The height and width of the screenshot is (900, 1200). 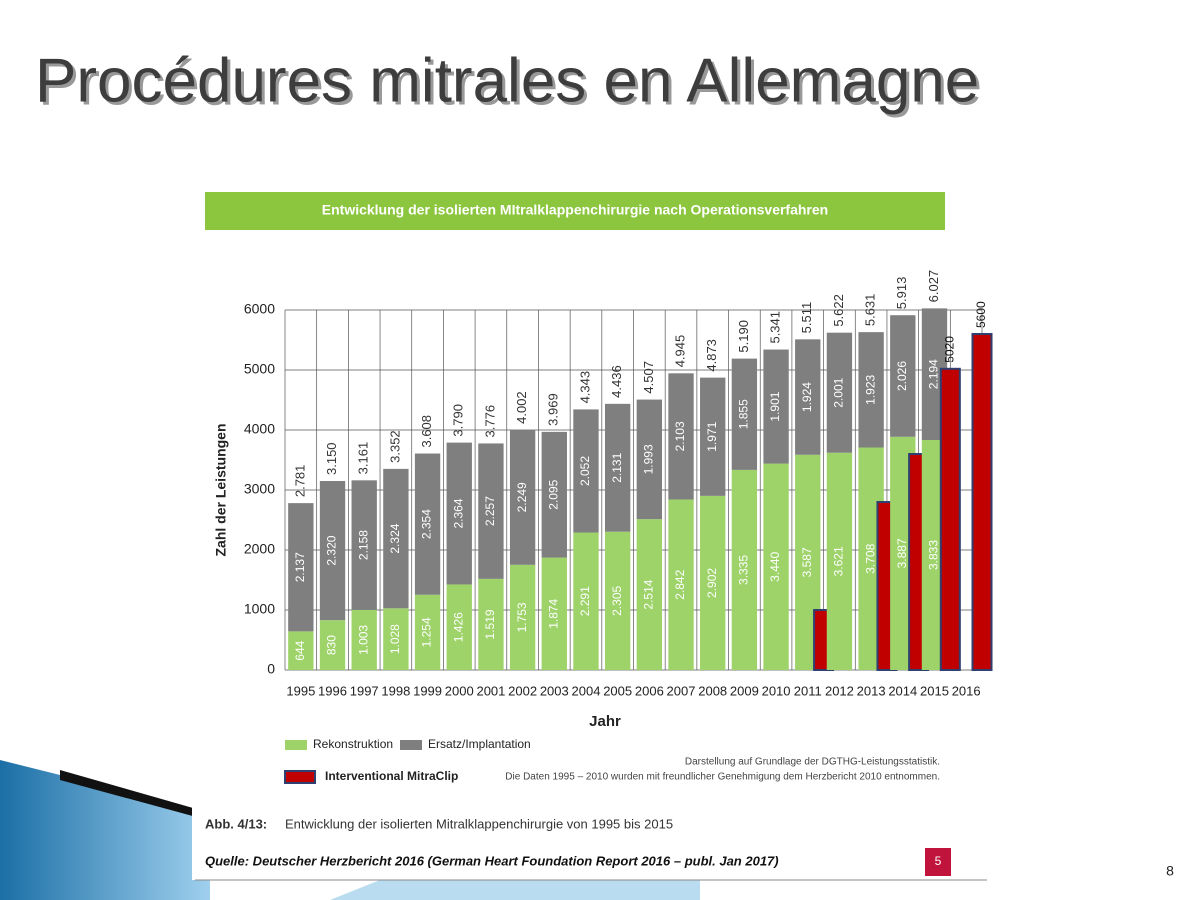 What do you see at coordinates (584, 387) in the screenshot?
I see `total-label: 4.343` at bounding box center [584, 387].